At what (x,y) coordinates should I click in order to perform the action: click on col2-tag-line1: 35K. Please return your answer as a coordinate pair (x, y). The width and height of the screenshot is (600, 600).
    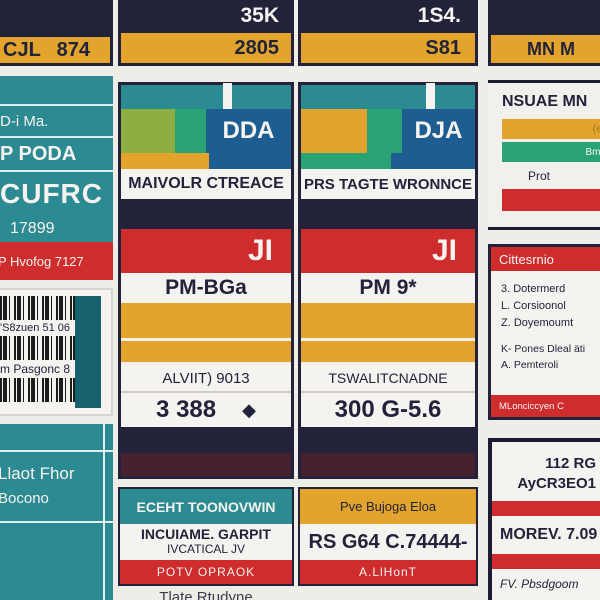
    Looking at the image, I should click on (259, 15).